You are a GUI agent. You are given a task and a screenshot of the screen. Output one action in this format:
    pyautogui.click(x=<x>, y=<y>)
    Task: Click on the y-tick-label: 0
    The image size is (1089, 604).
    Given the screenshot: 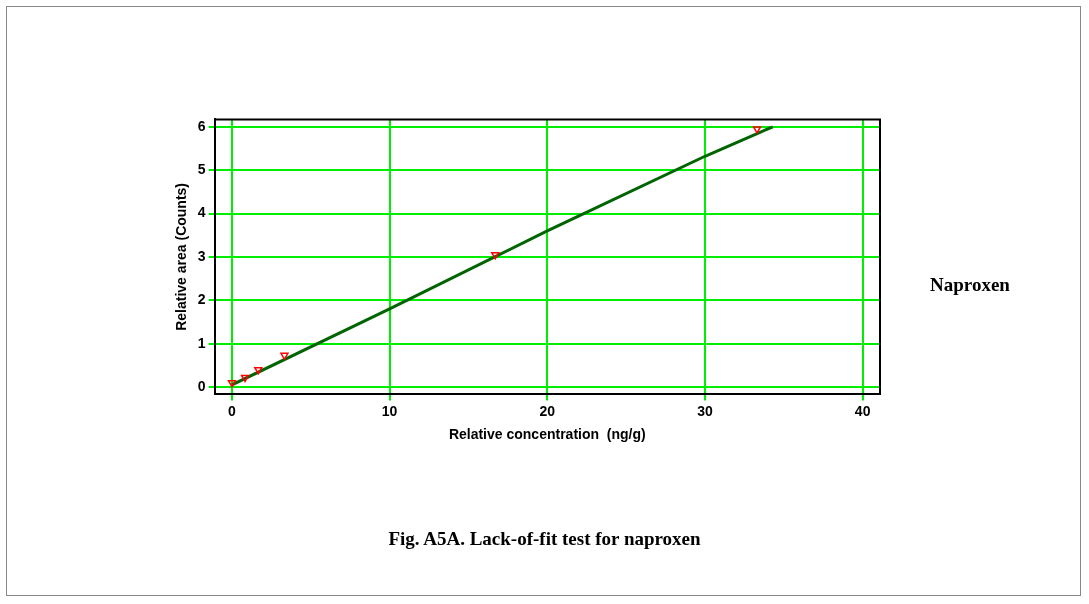 What is the action you would take?
    pyautogui.click(x=201, y=385)
    